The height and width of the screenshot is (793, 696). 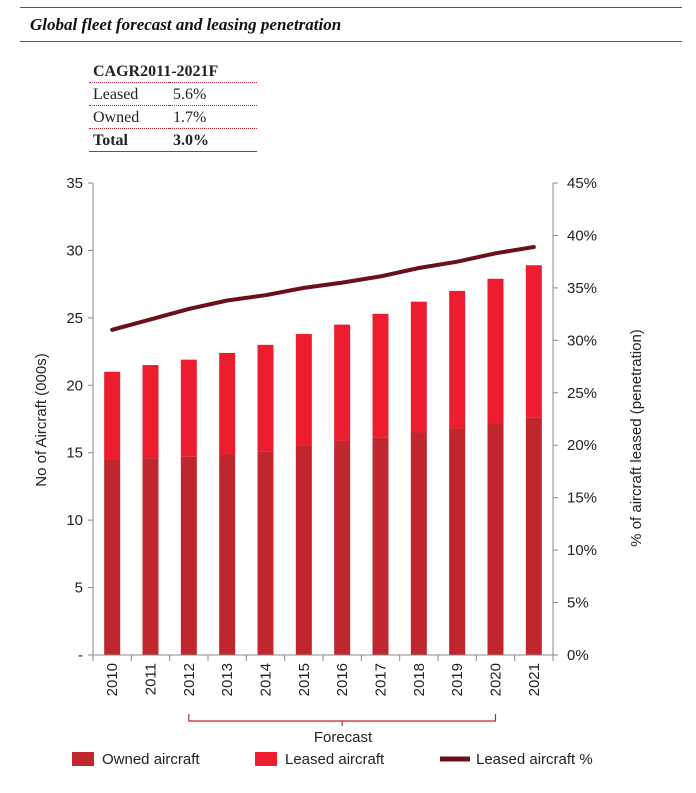 I want to click on cagr-label: Owned, so click(x=129, y=117).